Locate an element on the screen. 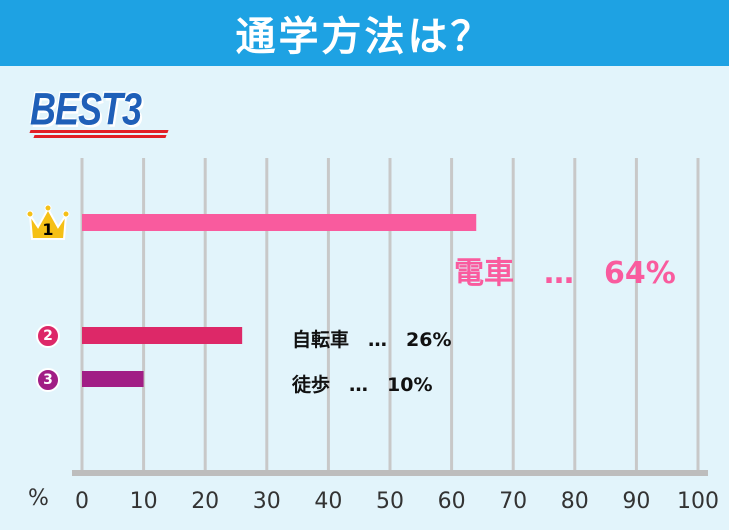 The width and height of the screenshot is (729, 530). x-tick-label: 0 is located at coordinates (82, 501).